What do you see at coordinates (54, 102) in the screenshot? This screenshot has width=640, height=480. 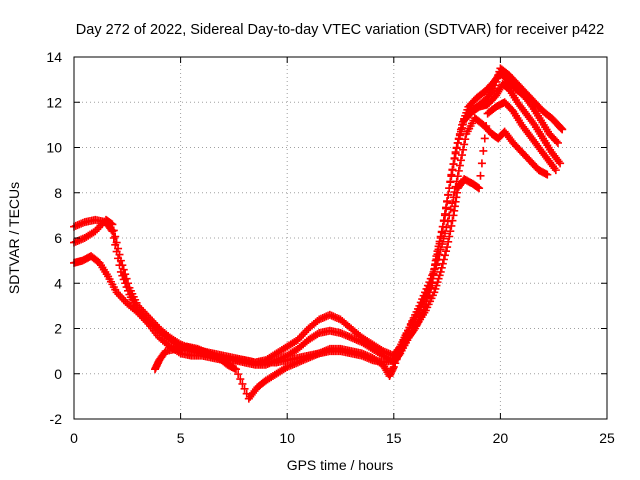 I see `y-tick-label: 12` at bounding box center [54, 102].